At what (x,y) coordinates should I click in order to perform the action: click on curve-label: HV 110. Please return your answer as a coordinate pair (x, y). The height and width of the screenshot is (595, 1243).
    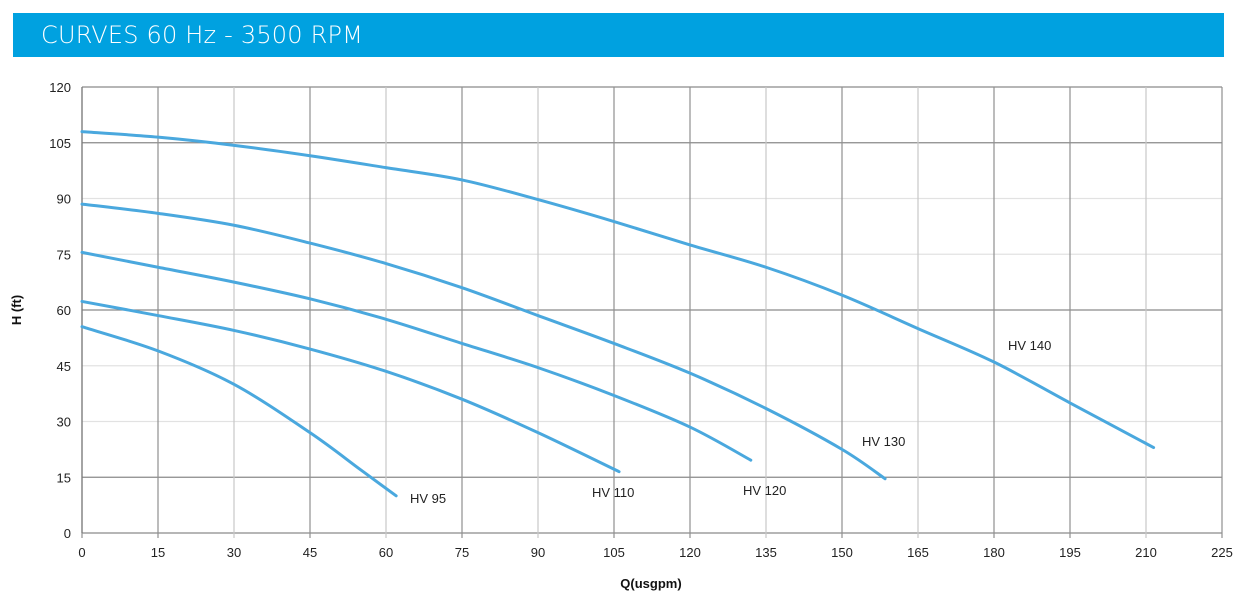
    Looking at the image, I should click on (613, 492).